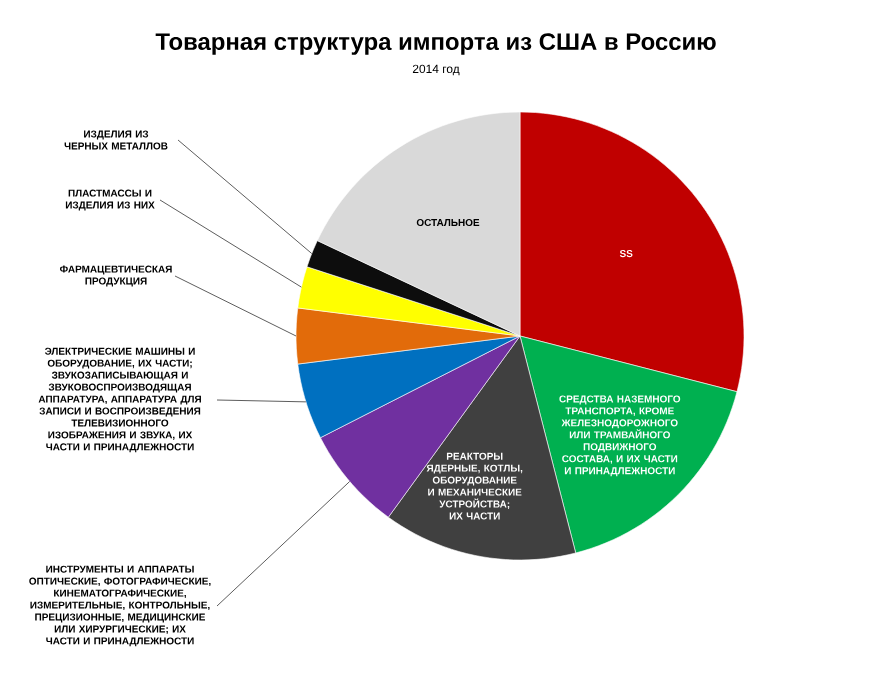 This screenshot has width=872, height=700. I want to click on chart-title: Товарная структура импорта из США в Россию, so click(435, 44).